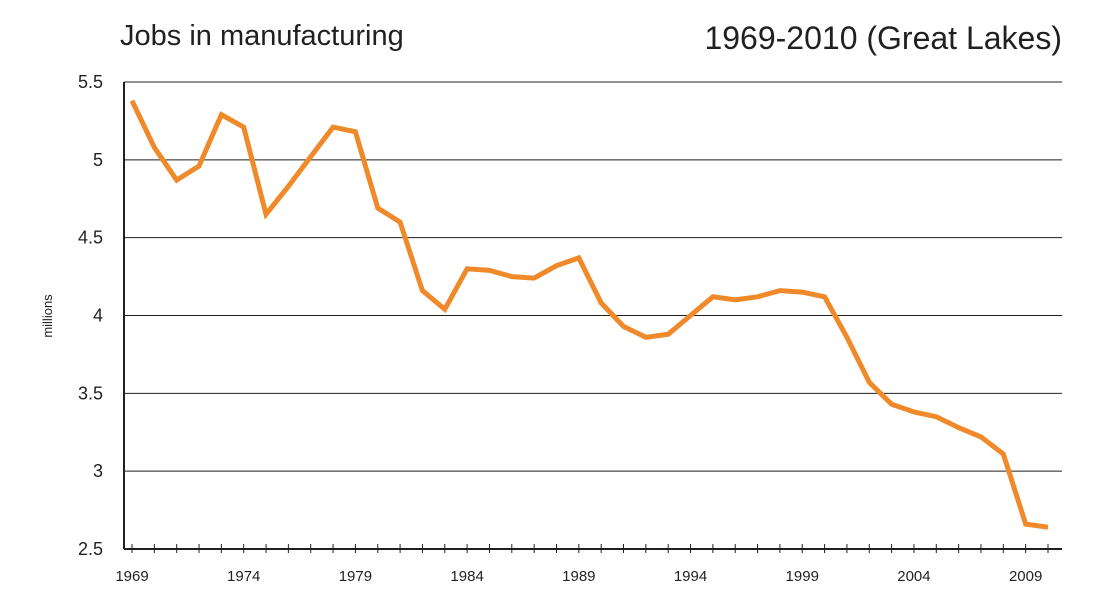  What do you see at coordinates (98, 160) in the screenshot?
I see `y-tick-label: 5` at bounding box center [98, 160].